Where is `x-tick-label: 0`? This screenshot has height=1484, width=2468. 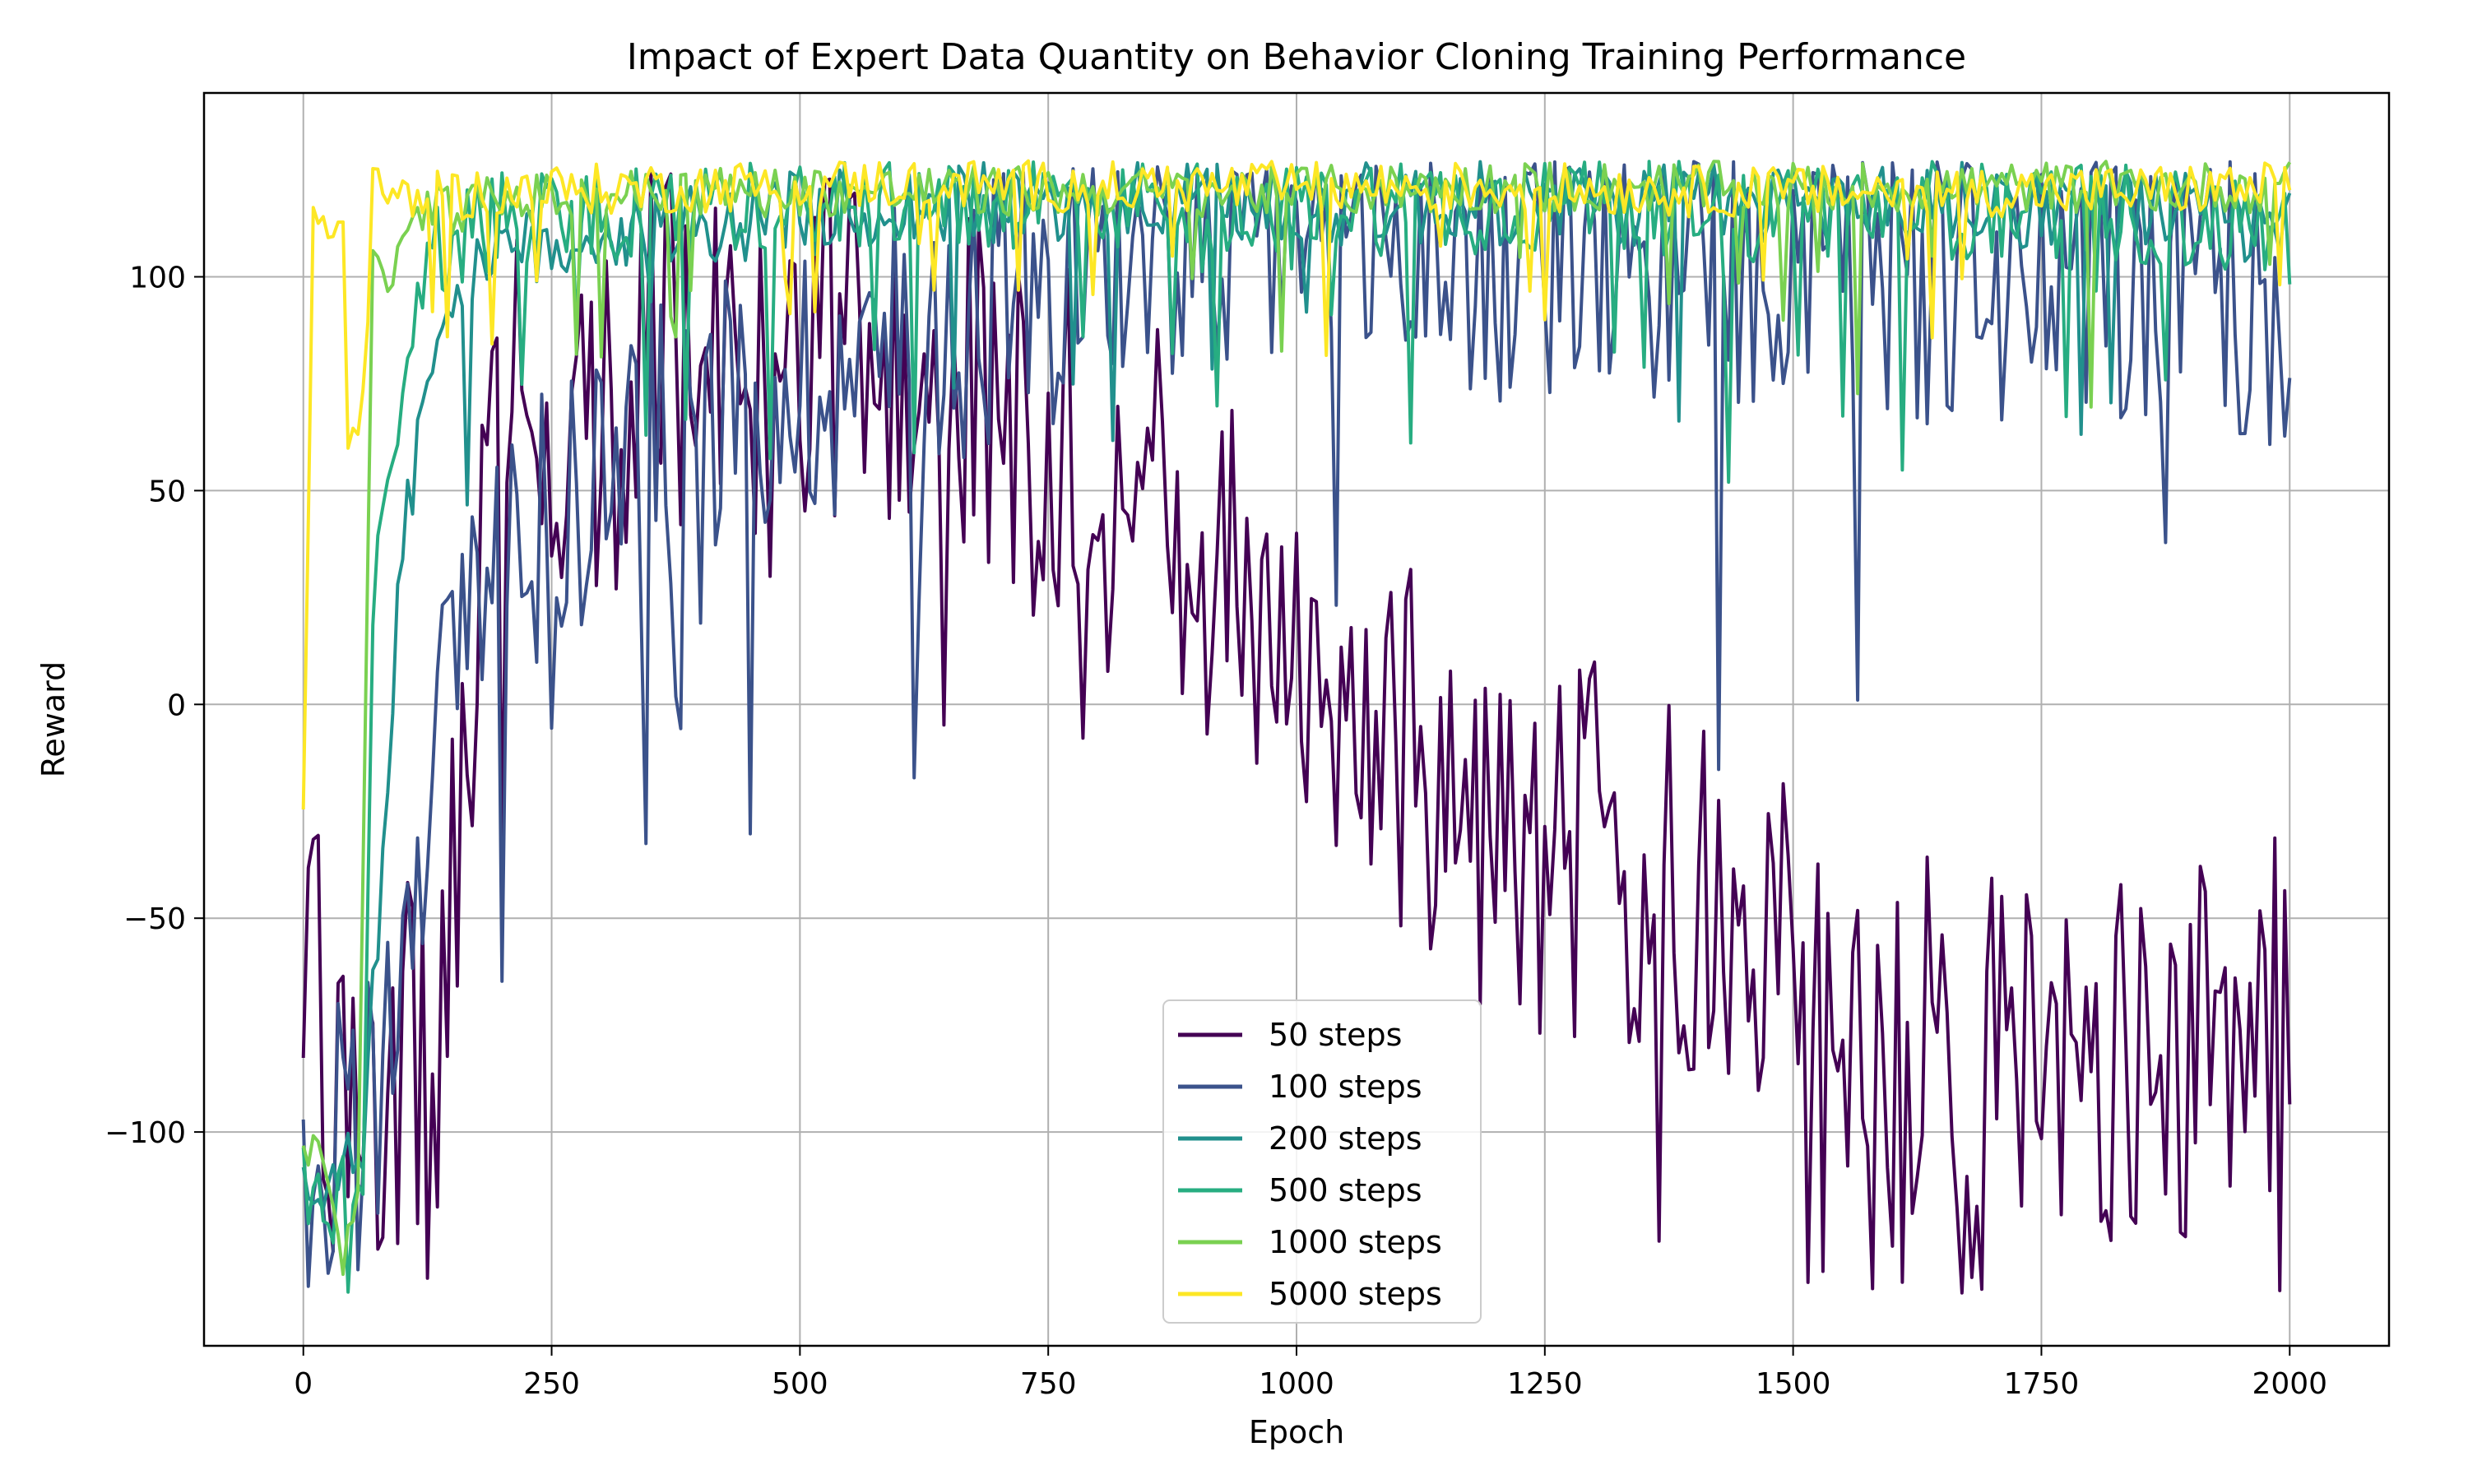
x-tick-label: 0 is located at coordinates (303, 1384).